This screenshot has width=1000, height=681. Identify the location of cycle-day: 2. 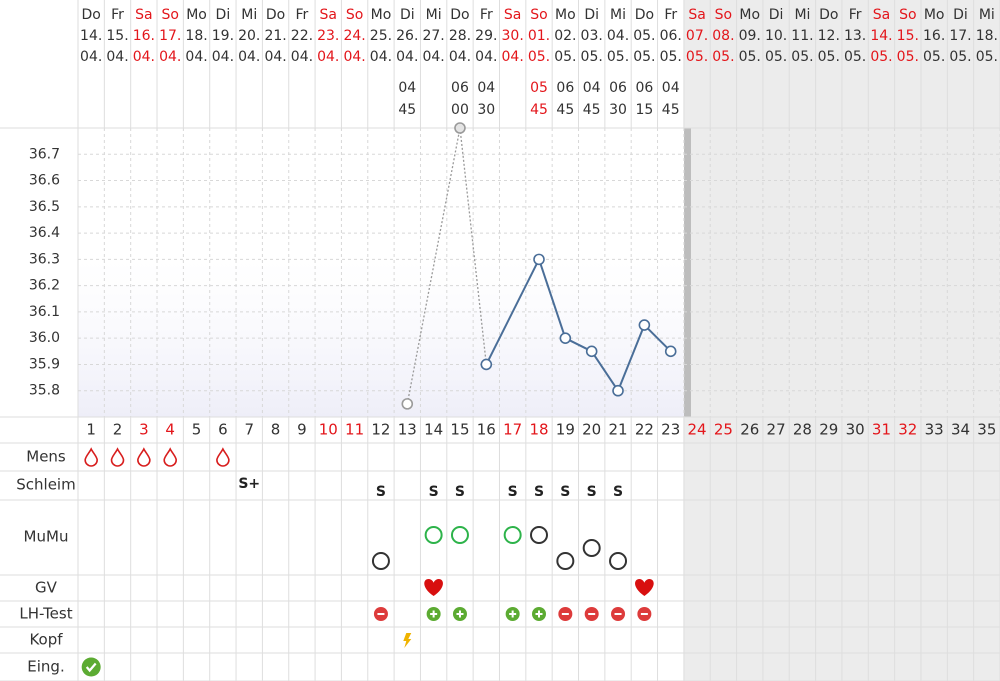
(118, 430).